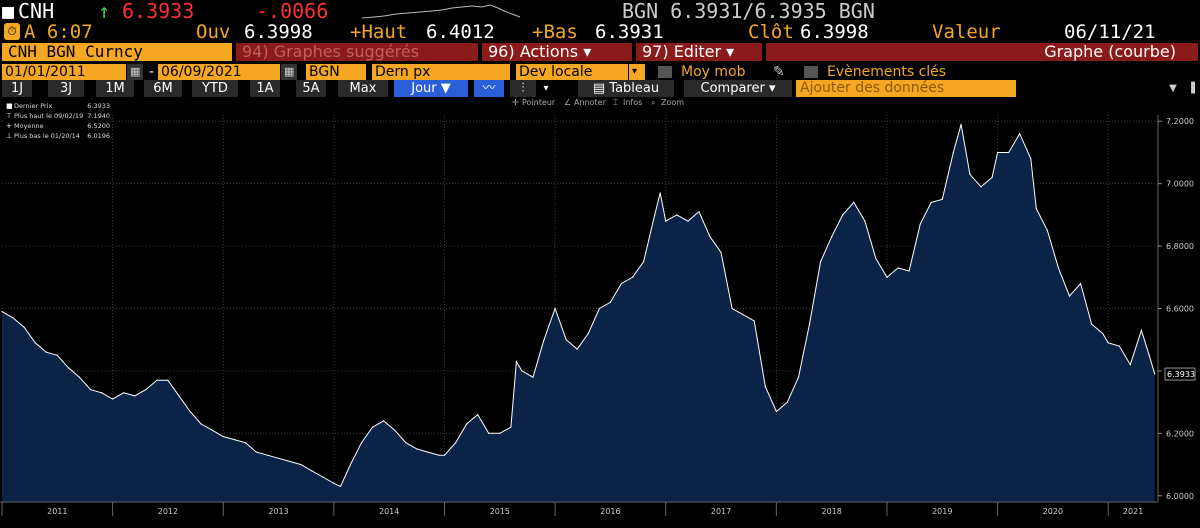 The width and height of the screenshot is (1200, 528). I want to click on edit-menu: 97) Editer ▾, so click(699, 52).